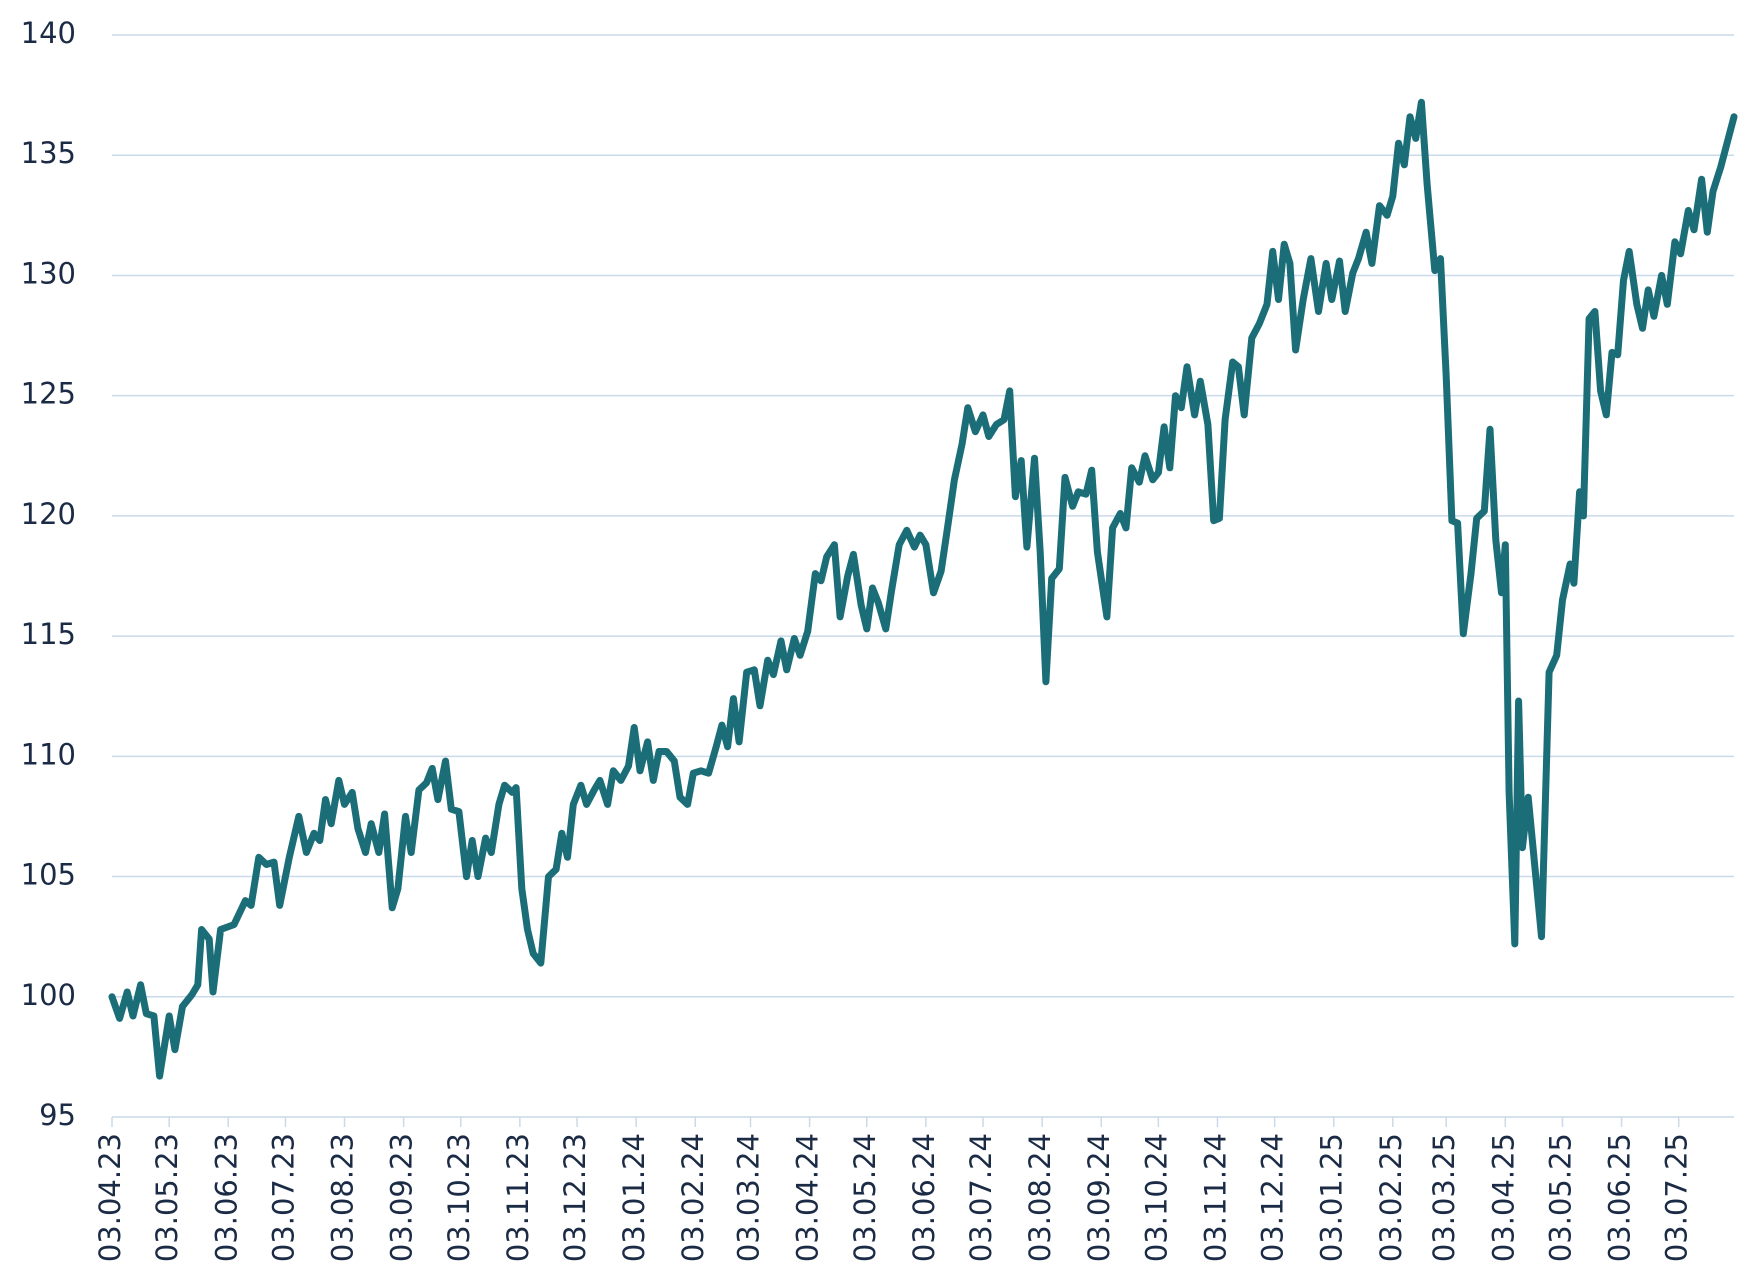 The height and width of the screenshot is (1282, 1748). I want to click on y-tick-label: 120, so click(48, 514).